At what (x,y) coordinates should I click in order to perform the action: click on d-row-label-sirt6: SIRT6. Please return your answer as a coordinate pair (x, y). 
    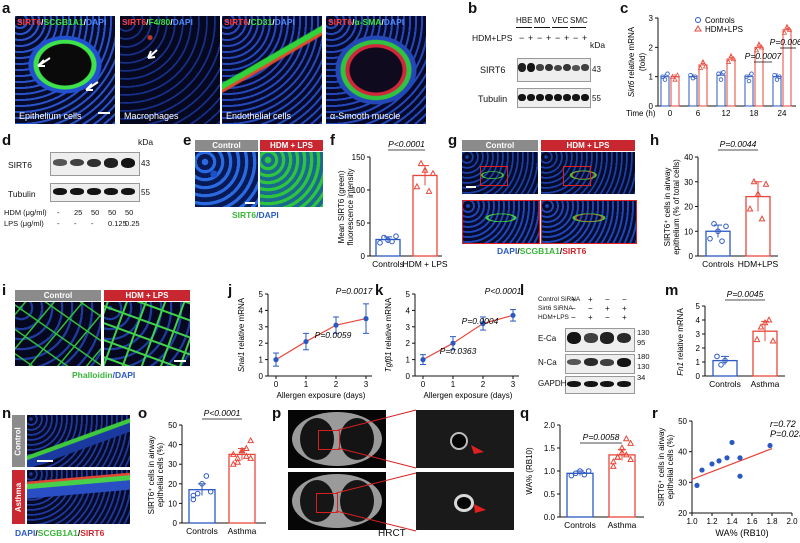
    Looking at the image, I should click on (20, 165).